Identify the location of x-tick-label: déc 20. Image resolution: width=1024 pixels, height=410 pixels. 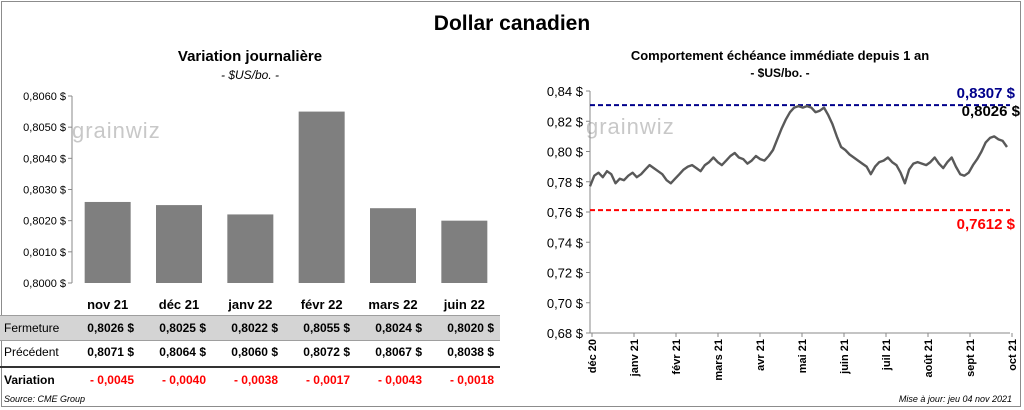
(593, 356).